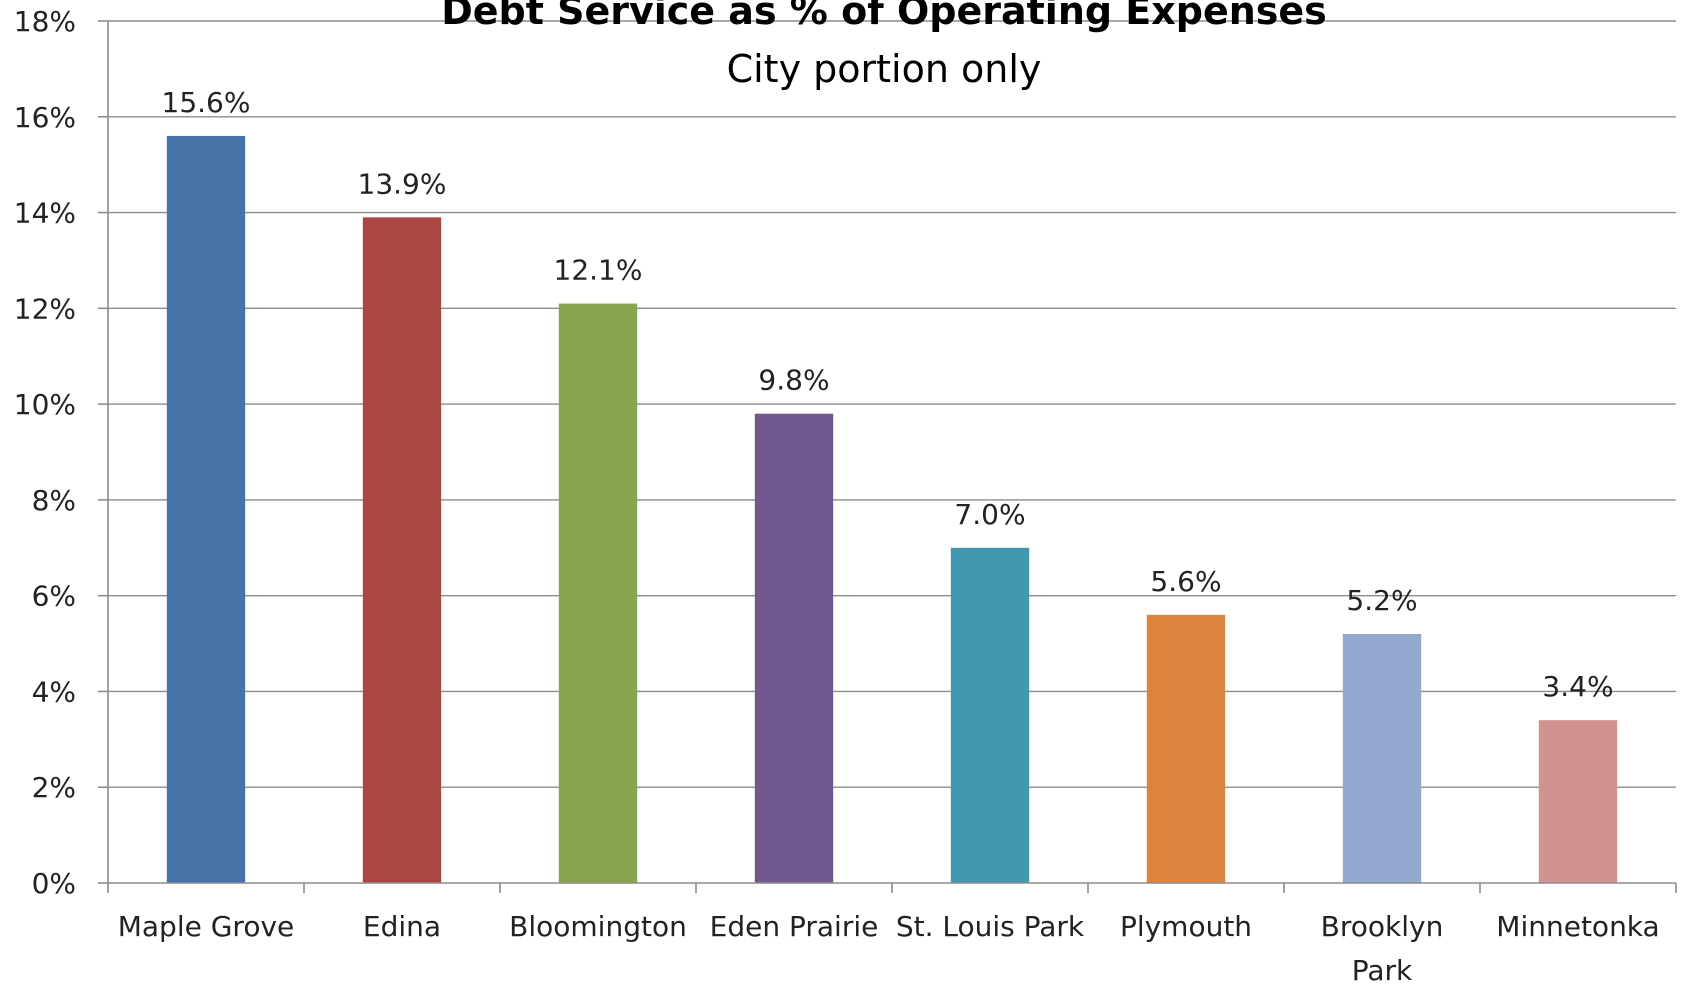 The image size is (1681, 987). I want to click on y-tick-label: 18%, so click(45, 21).